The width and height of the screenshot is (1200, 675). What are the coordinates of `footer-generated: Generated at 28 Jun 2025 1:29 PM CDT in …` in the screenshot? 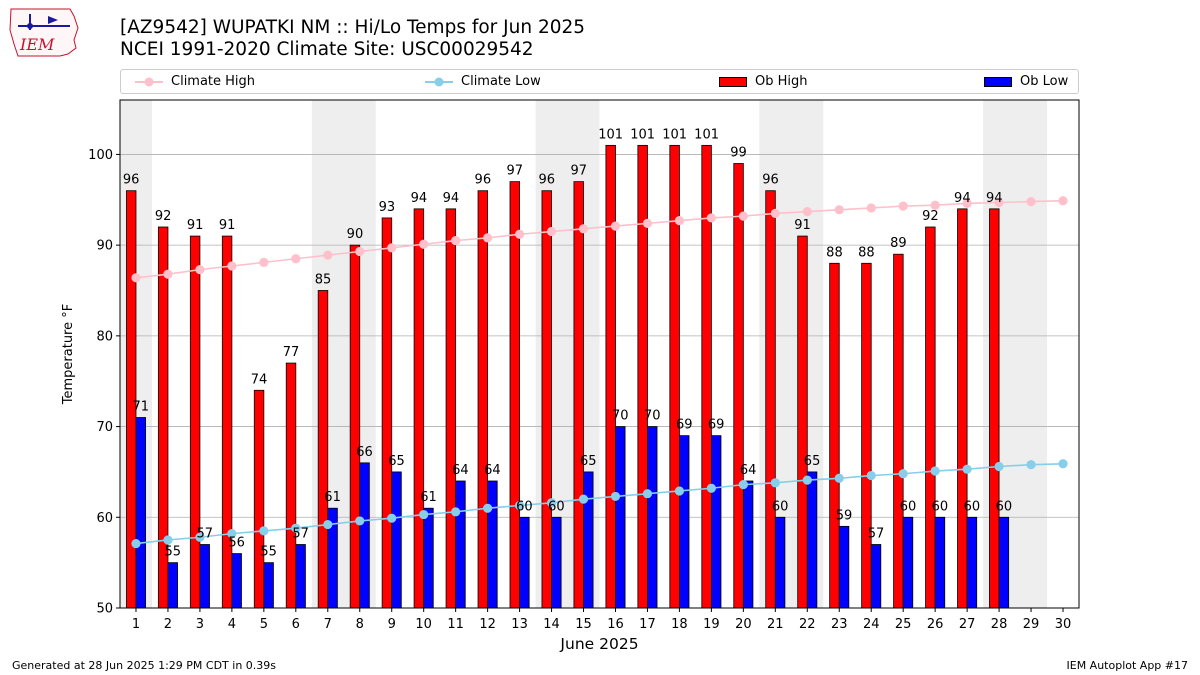 It's located at (144, 665).